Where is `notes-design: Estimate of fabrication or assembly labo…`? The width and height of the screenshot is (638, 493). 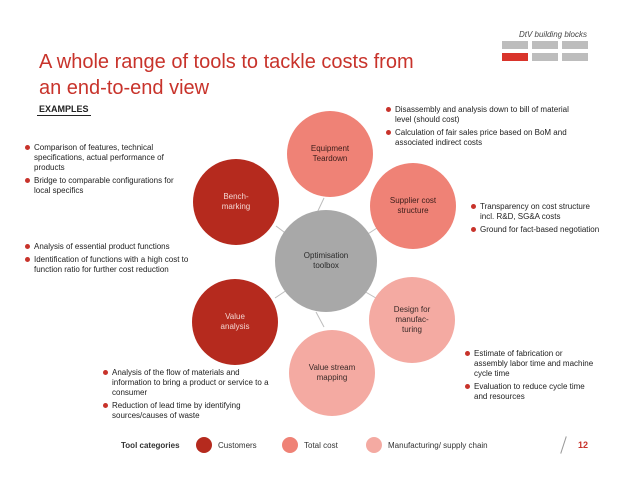
notes-design: Estimate of fabrication or assembly labo… is located at coordinates (531, 377).